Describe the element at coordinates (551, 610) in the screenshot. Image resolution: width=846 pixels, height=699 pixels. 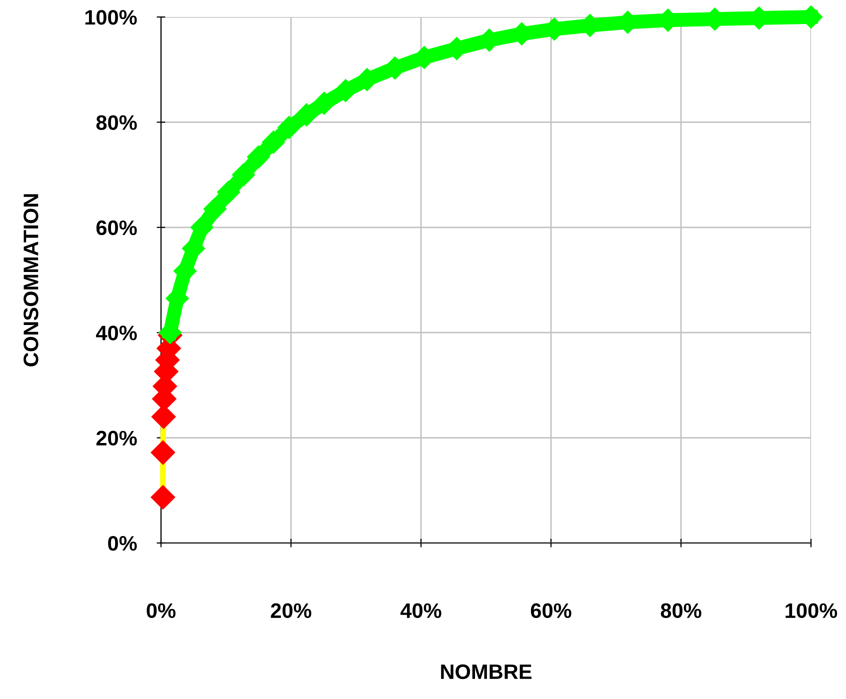
I see `x-tick-label: 60%` at that location.